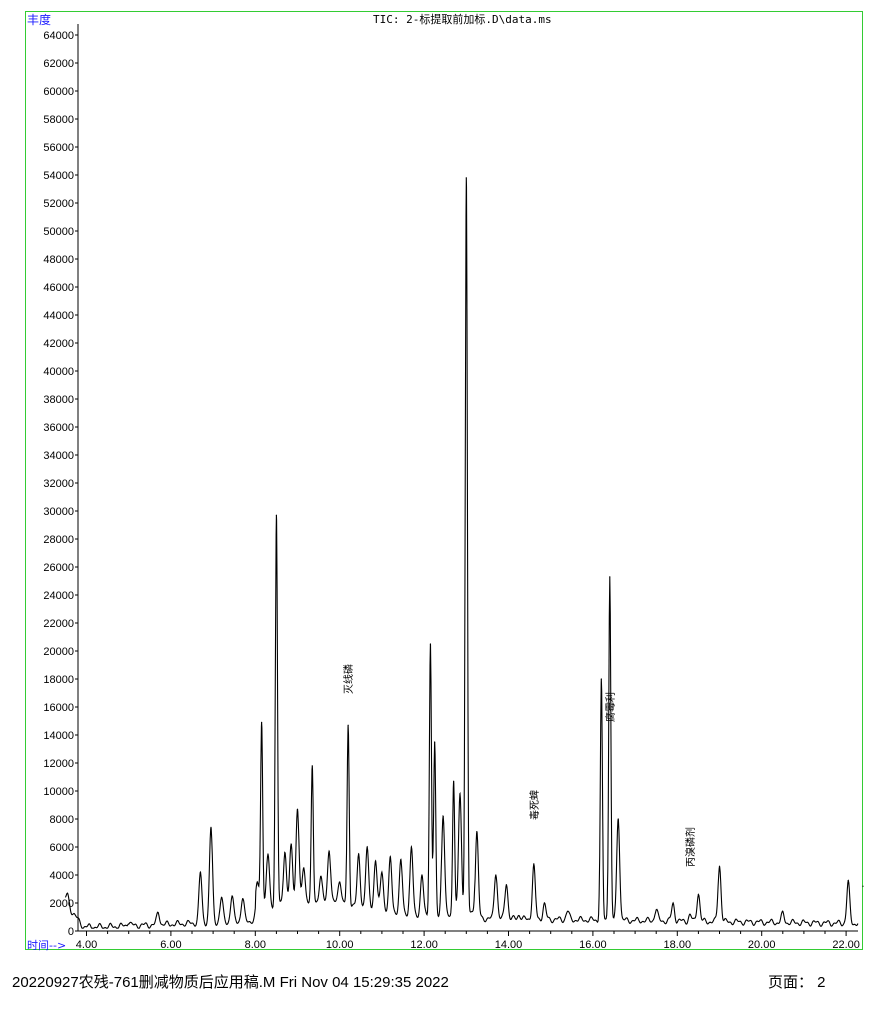  What do you see at coordinates (58, 372) in the screenshot?
I see `y-tick-label: 40000` at bounding box center [58, 372].